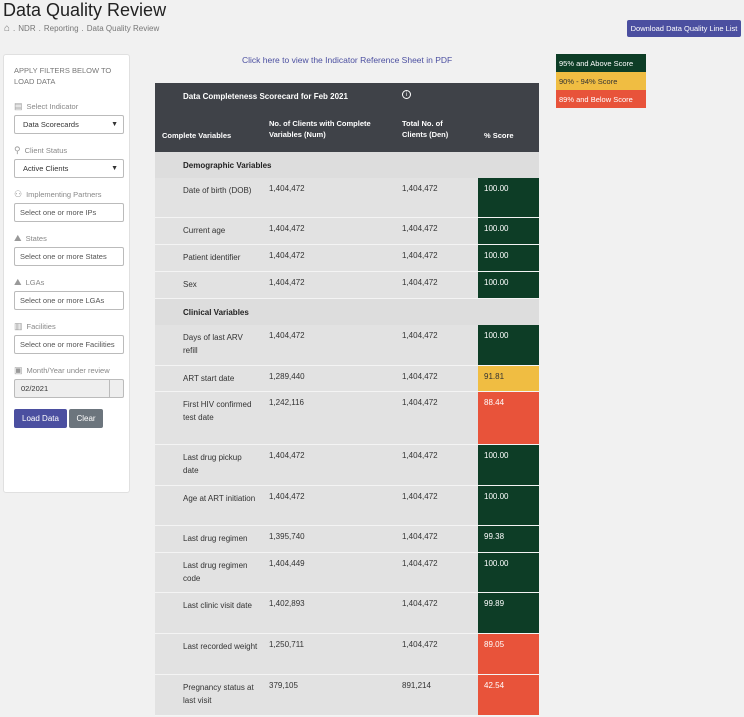 The image size is (744, 717). Describe the element at coordinates (18, 105) in the screenshot. I see `table-icon: ▤` at that location.